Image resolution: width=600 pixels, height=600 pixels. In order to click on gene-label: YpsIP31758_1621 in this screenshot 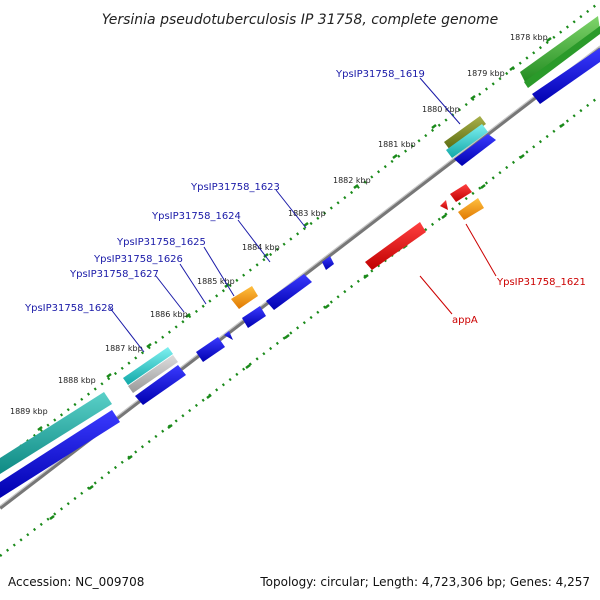, I will do `click(541, 282)`.